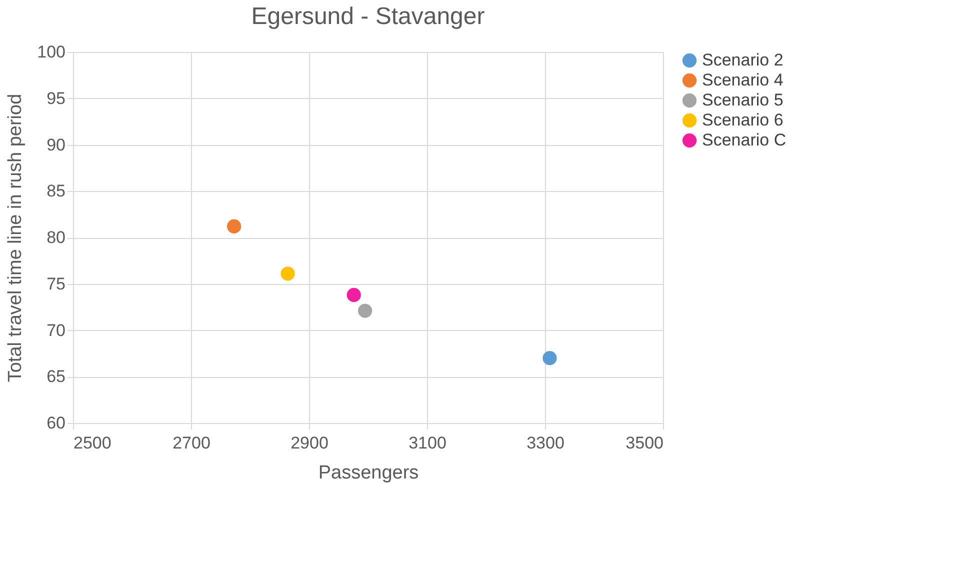  I want to click on x-tick-label: 3100, so click(427, 443).